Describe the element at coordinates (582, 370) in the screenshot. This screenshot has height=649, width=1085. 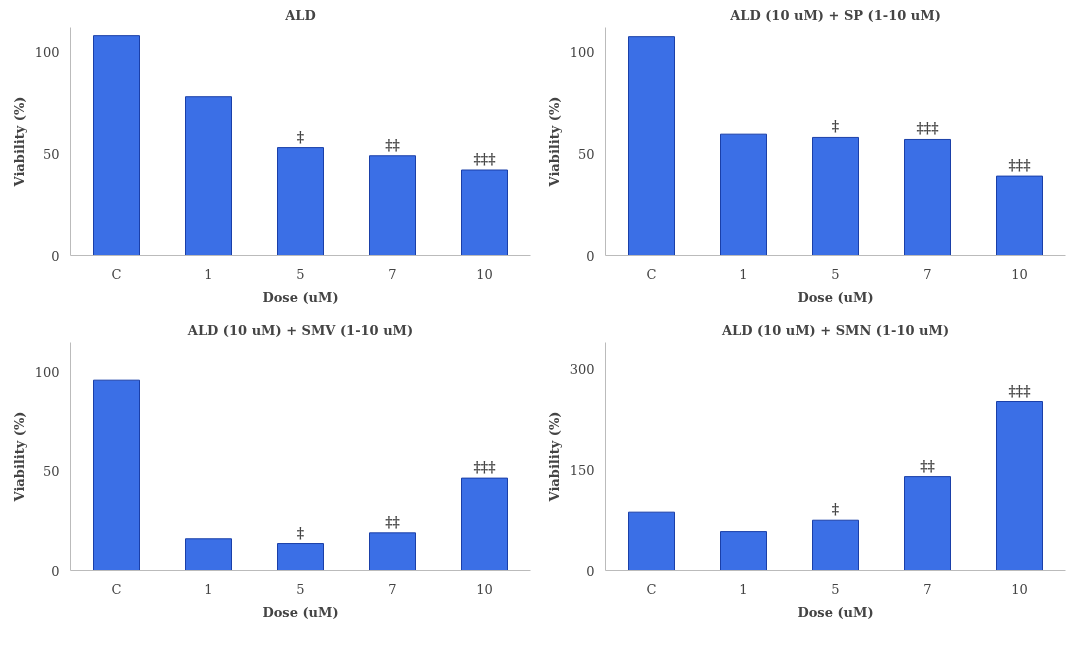
I see `y-tick-label: 300` at that location.